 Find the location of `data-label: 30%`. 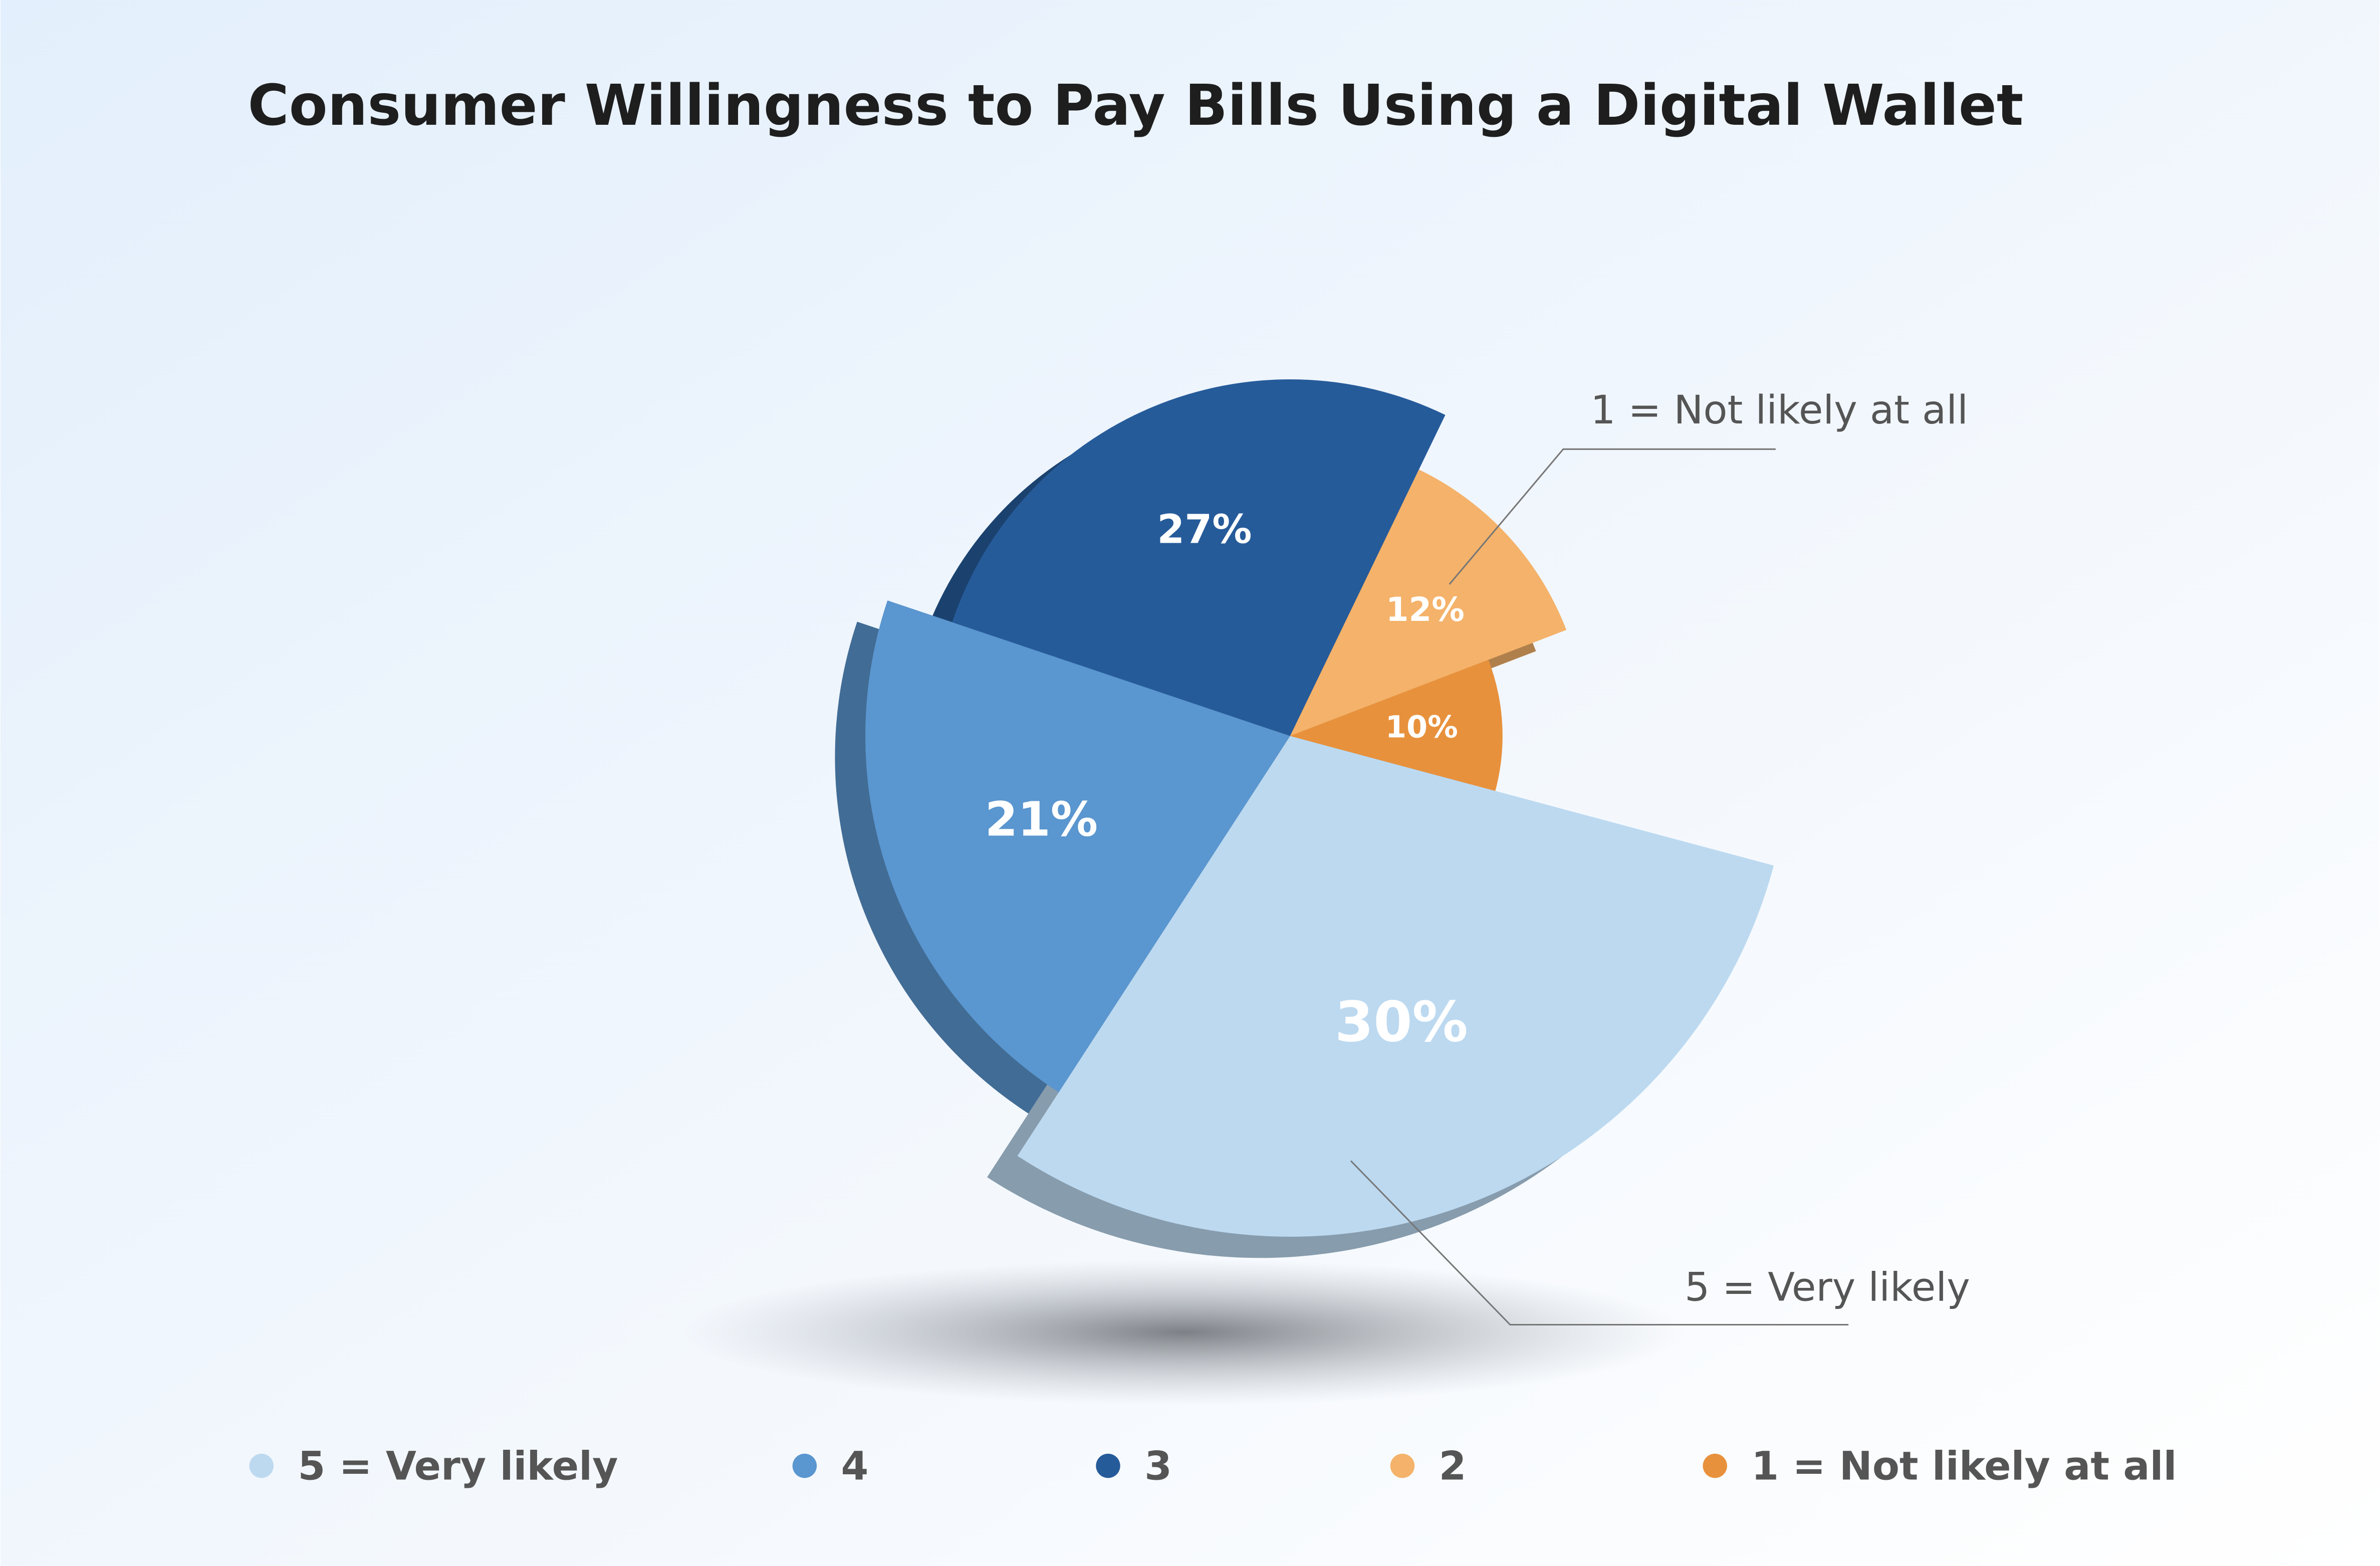

data-label: 30% is located at coordinates (1401, 1022).